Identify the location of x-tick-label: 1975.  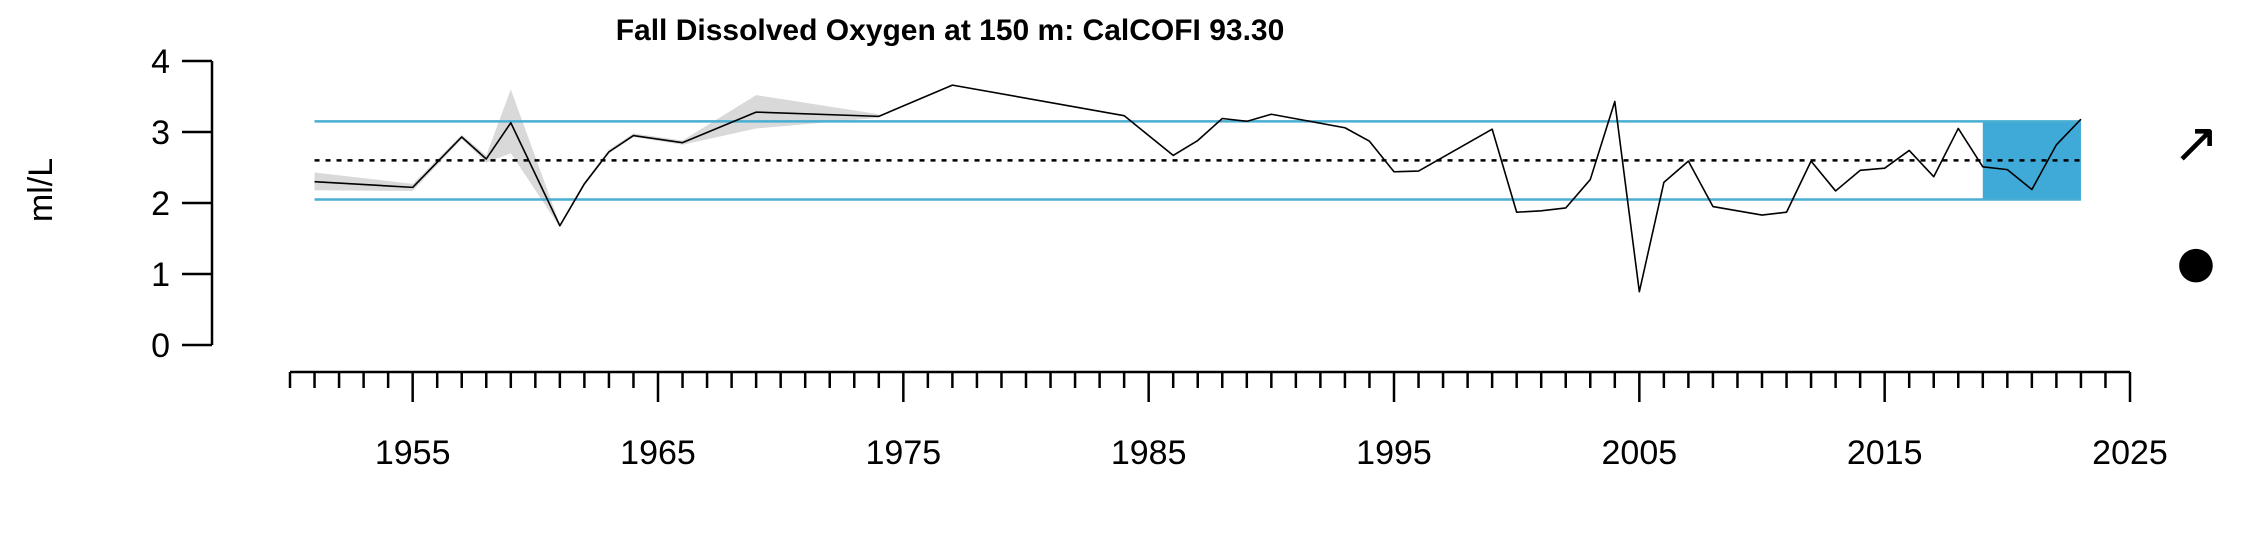
(904, 453).